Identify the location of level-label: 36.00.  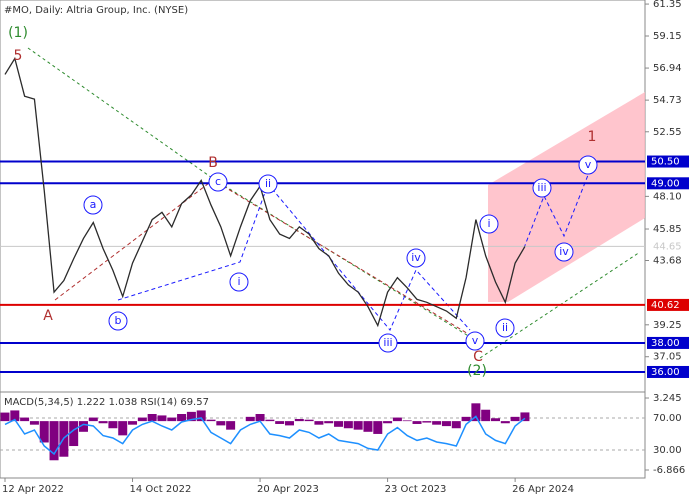
(665, 372).